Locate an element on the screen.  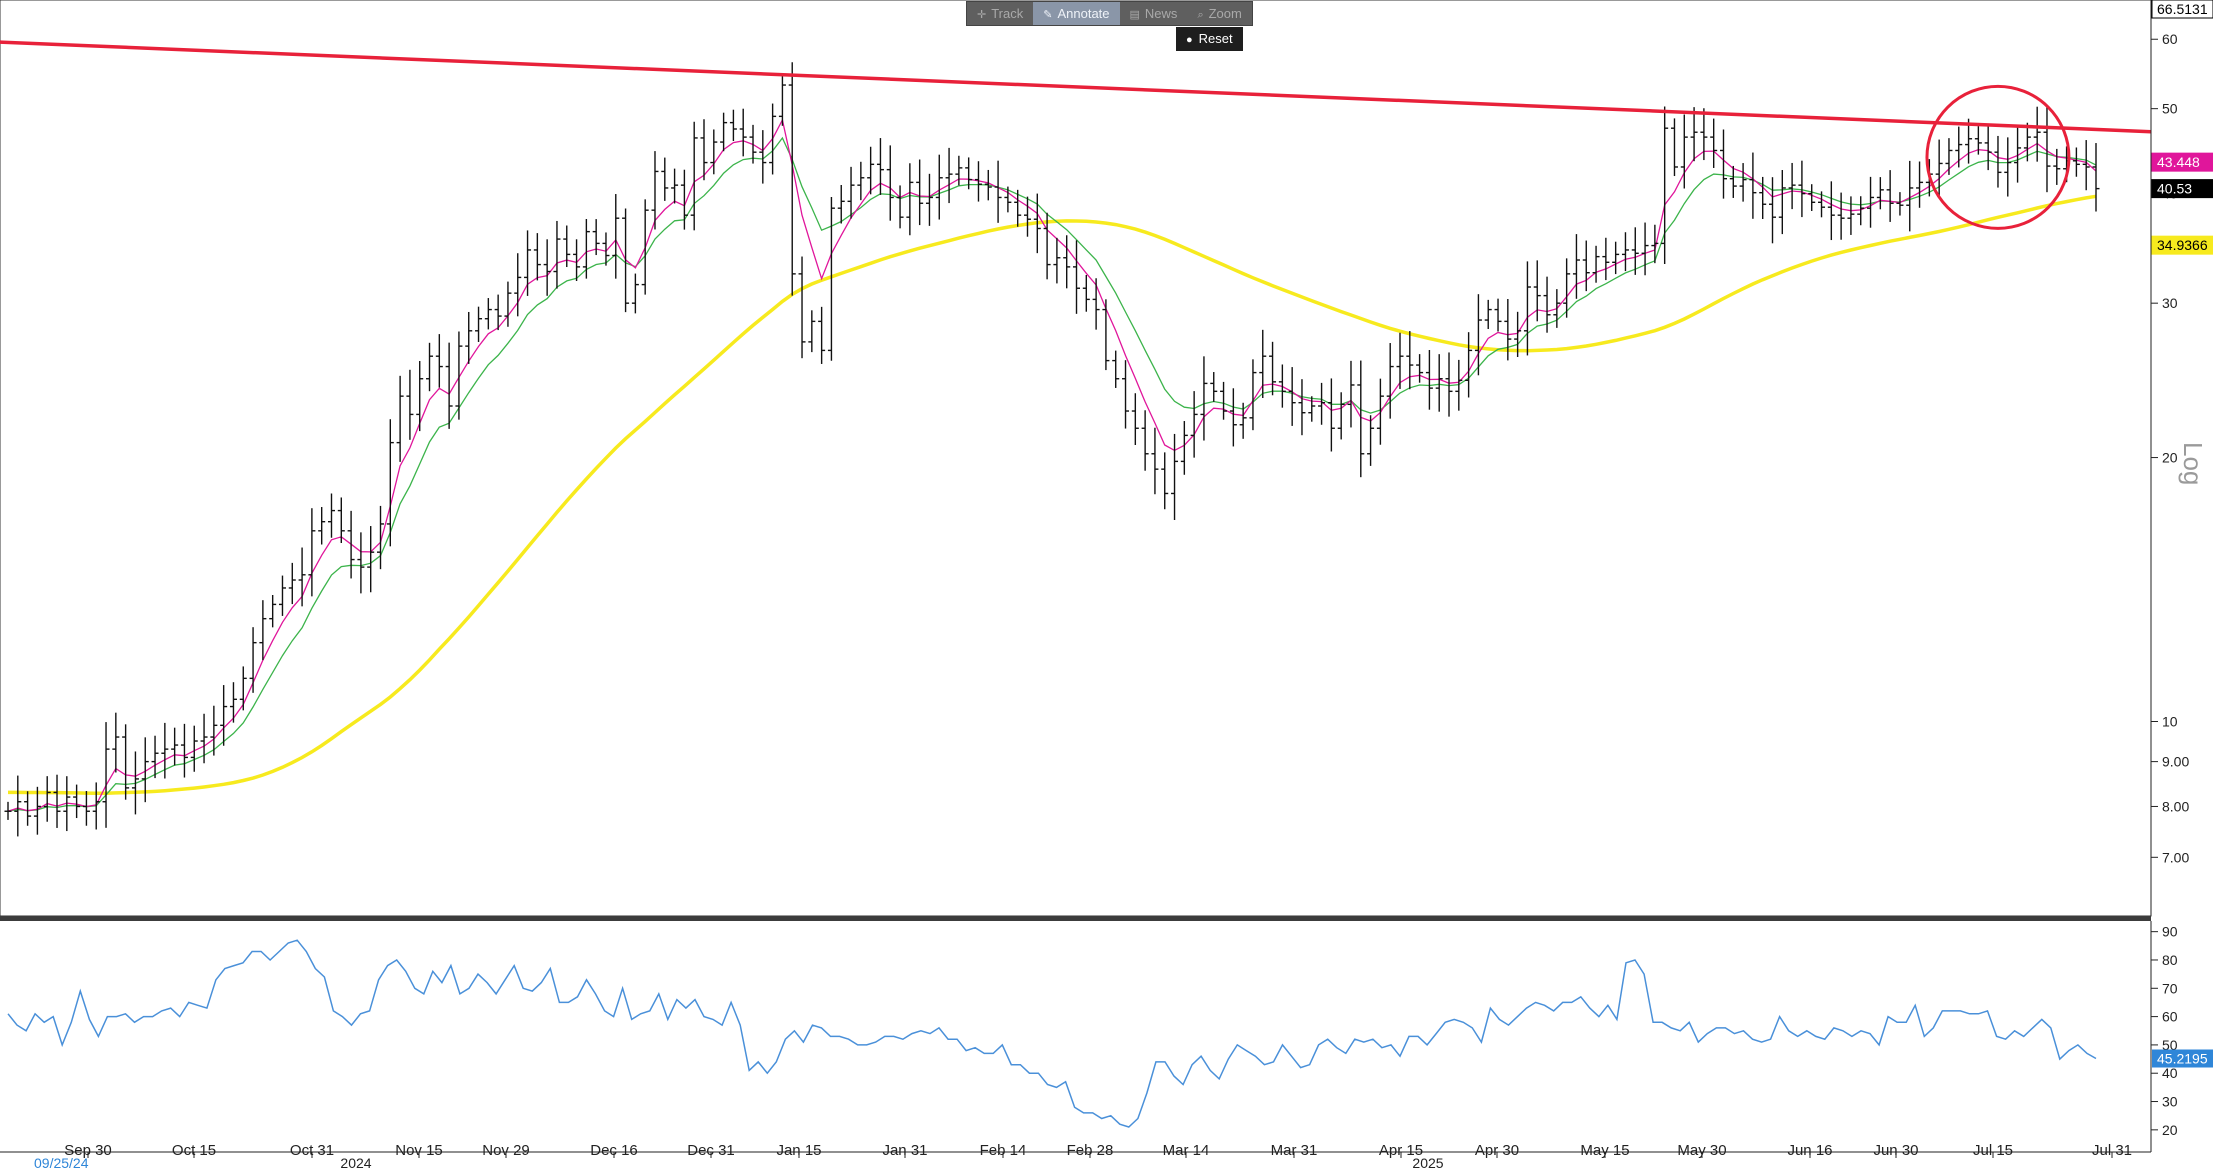
value-tag-label: 66.5131 is located at coordinates (2182, 9).